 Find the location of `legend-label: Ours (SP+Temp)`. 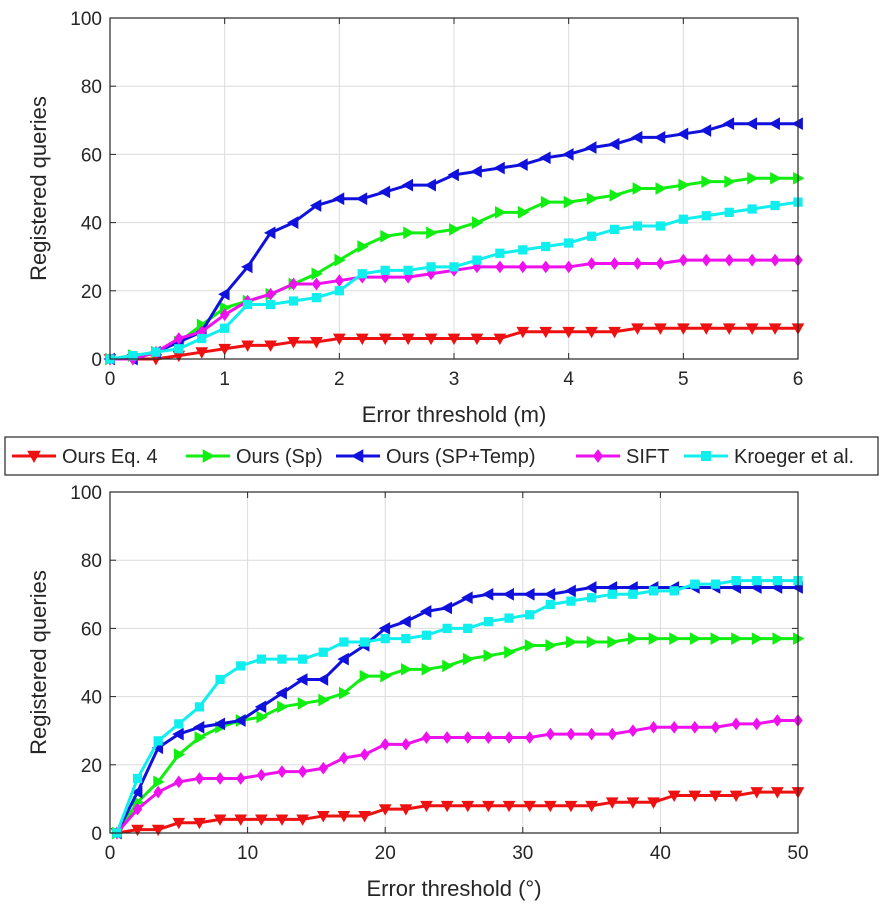

legend-label: Ours (SP+Temp) is located at coordinates (460, 457).